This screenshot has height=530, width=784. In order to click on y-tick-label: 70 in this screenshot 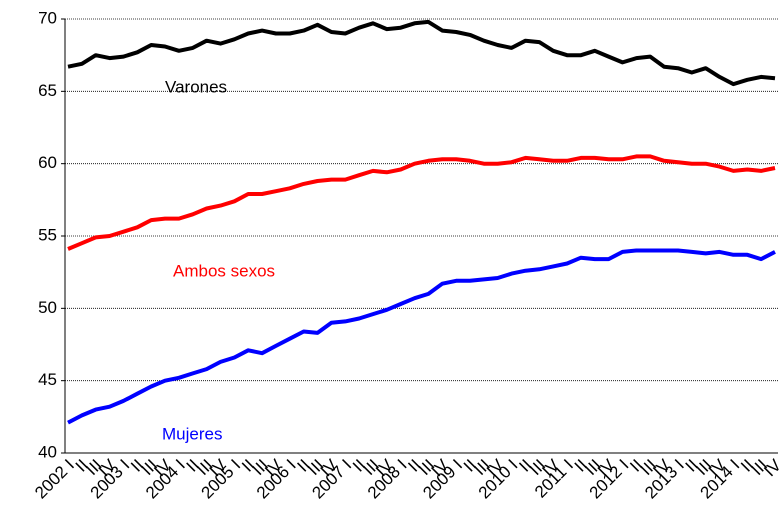, I will do `click(47, 17)`.